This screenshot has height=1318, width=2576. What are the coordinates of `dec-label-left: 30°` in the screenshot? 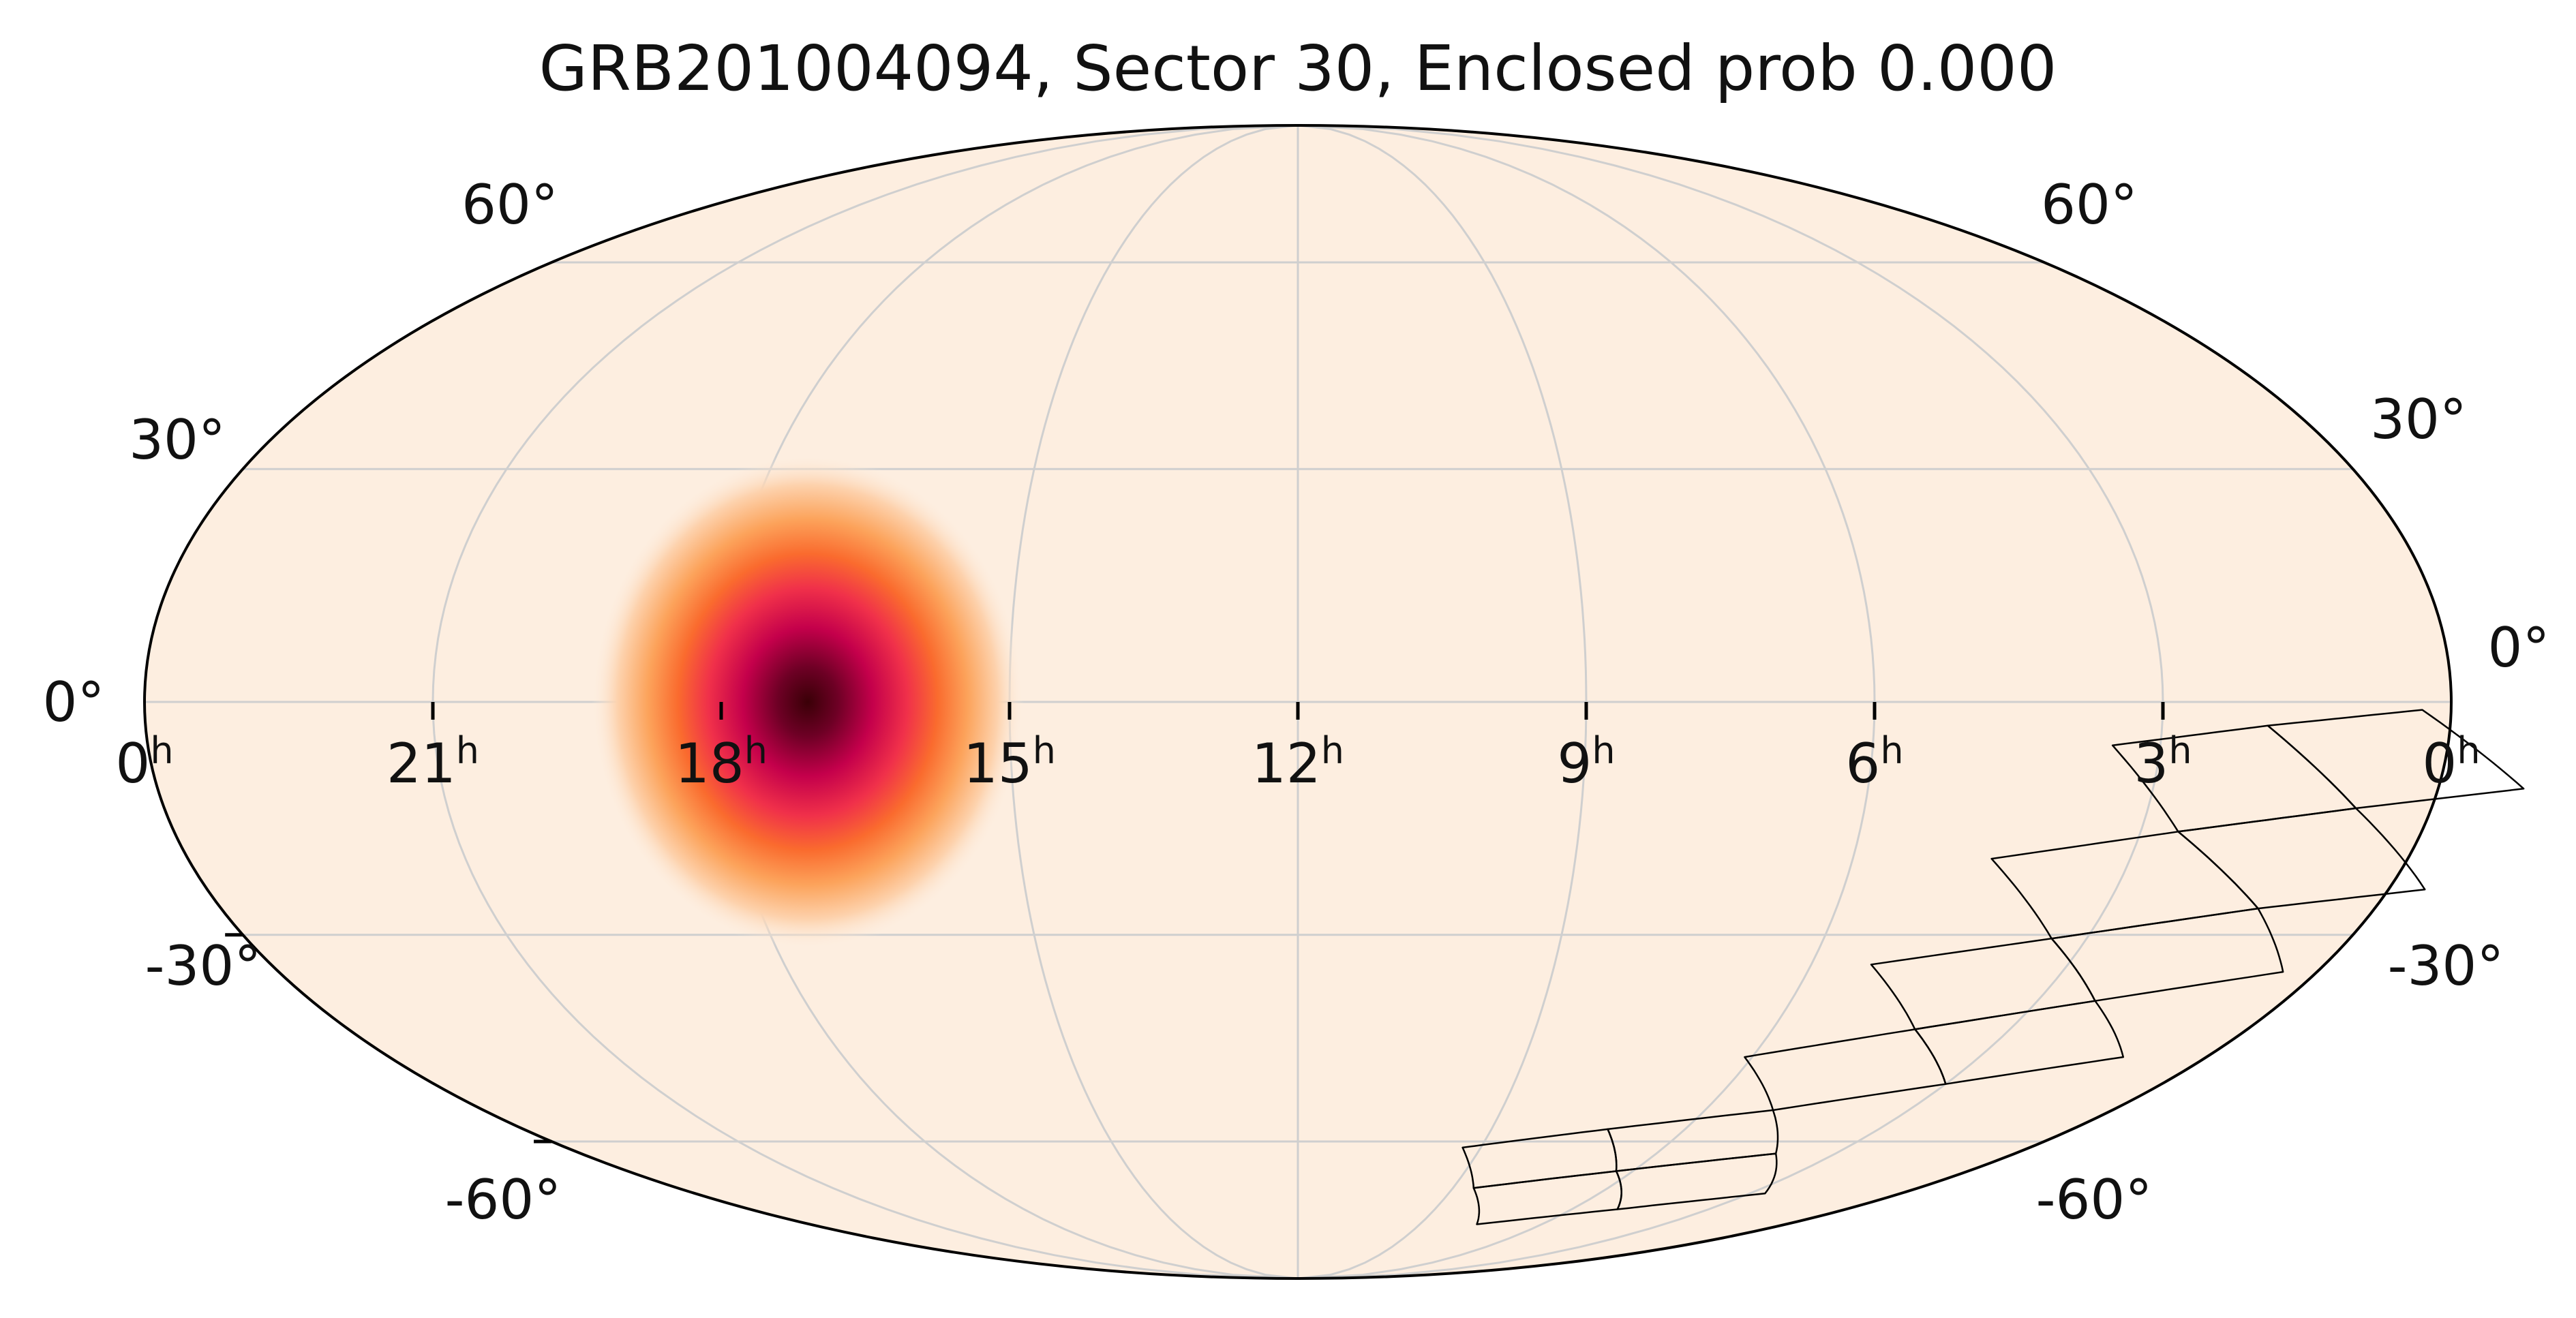 It's located at (178, 440).